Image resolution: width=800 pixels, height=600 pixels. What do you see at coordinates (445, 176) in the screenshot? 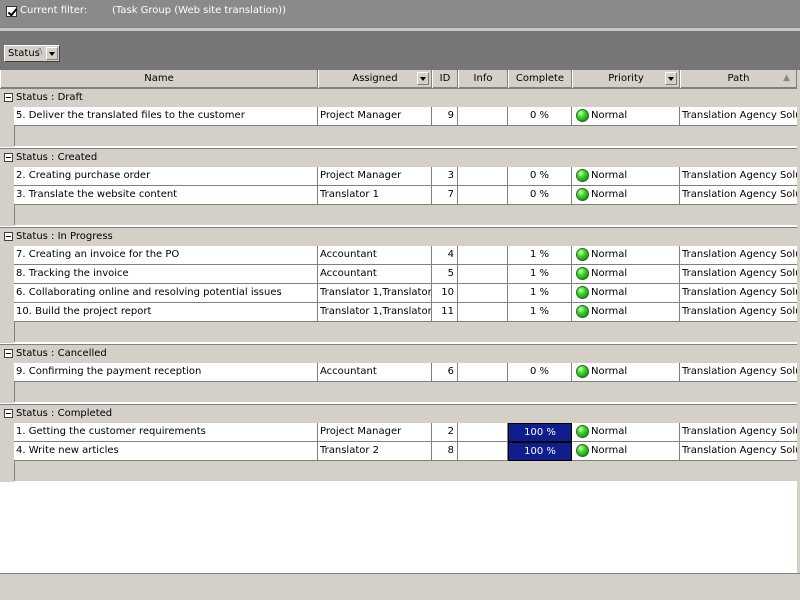
I see `cell-id: 3` at bounding box center [445, 176].